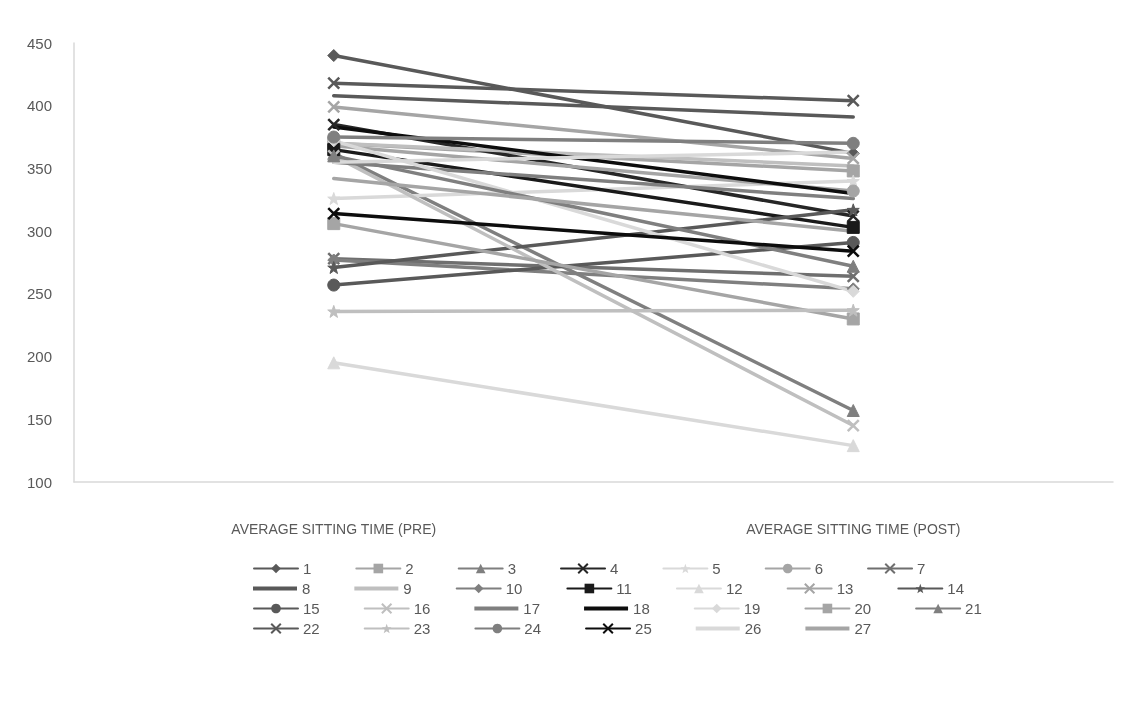  I want to click on legend-label: 2, so click(409, 568).